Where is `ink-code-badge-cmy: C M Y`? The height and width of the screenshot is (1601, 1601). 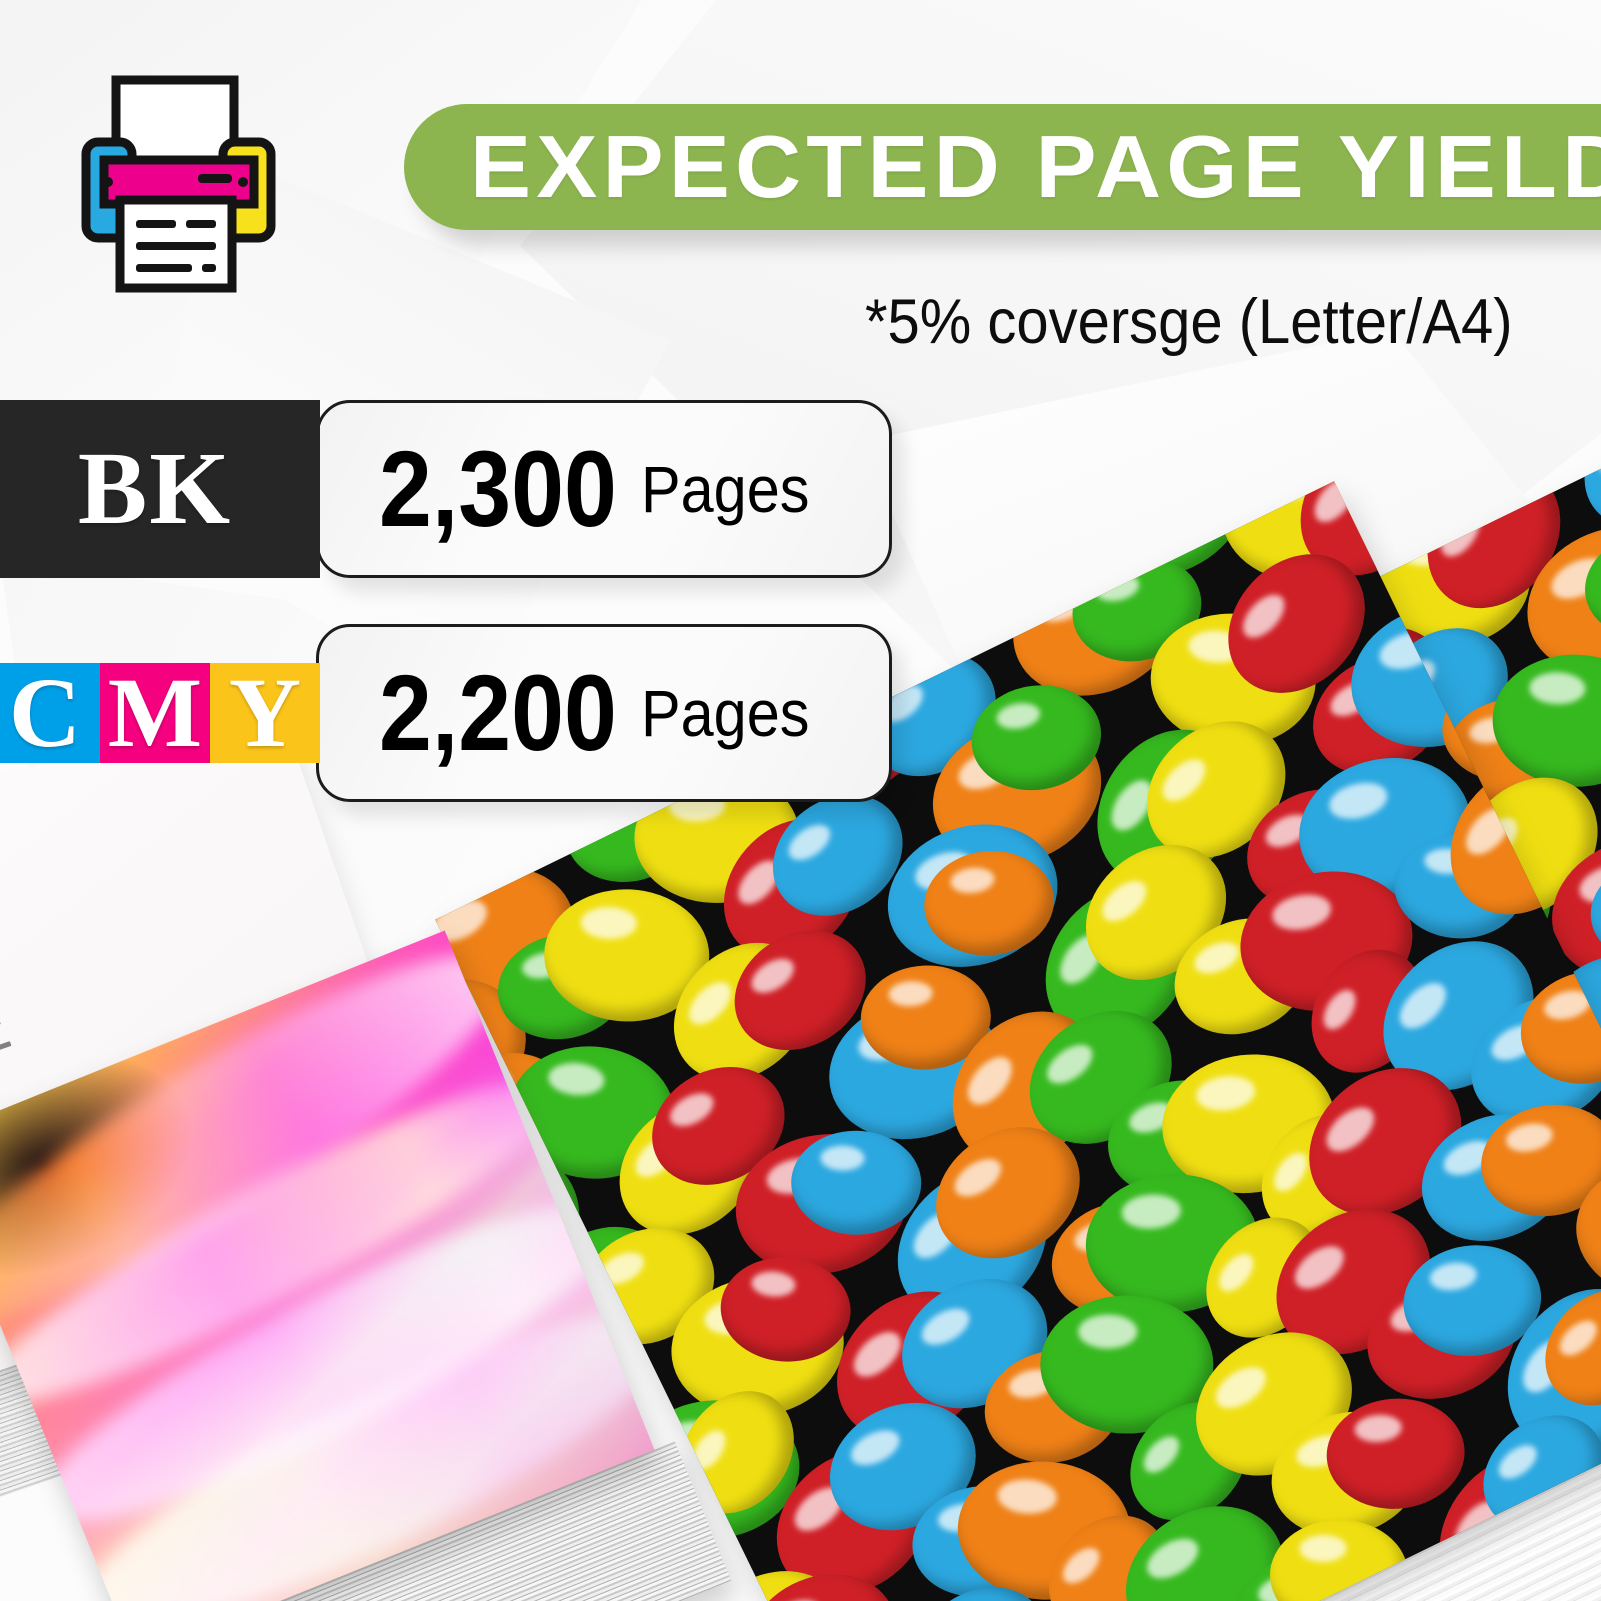
ink-code-badge-cmy: C M Y is located at coordinates (160, 713).